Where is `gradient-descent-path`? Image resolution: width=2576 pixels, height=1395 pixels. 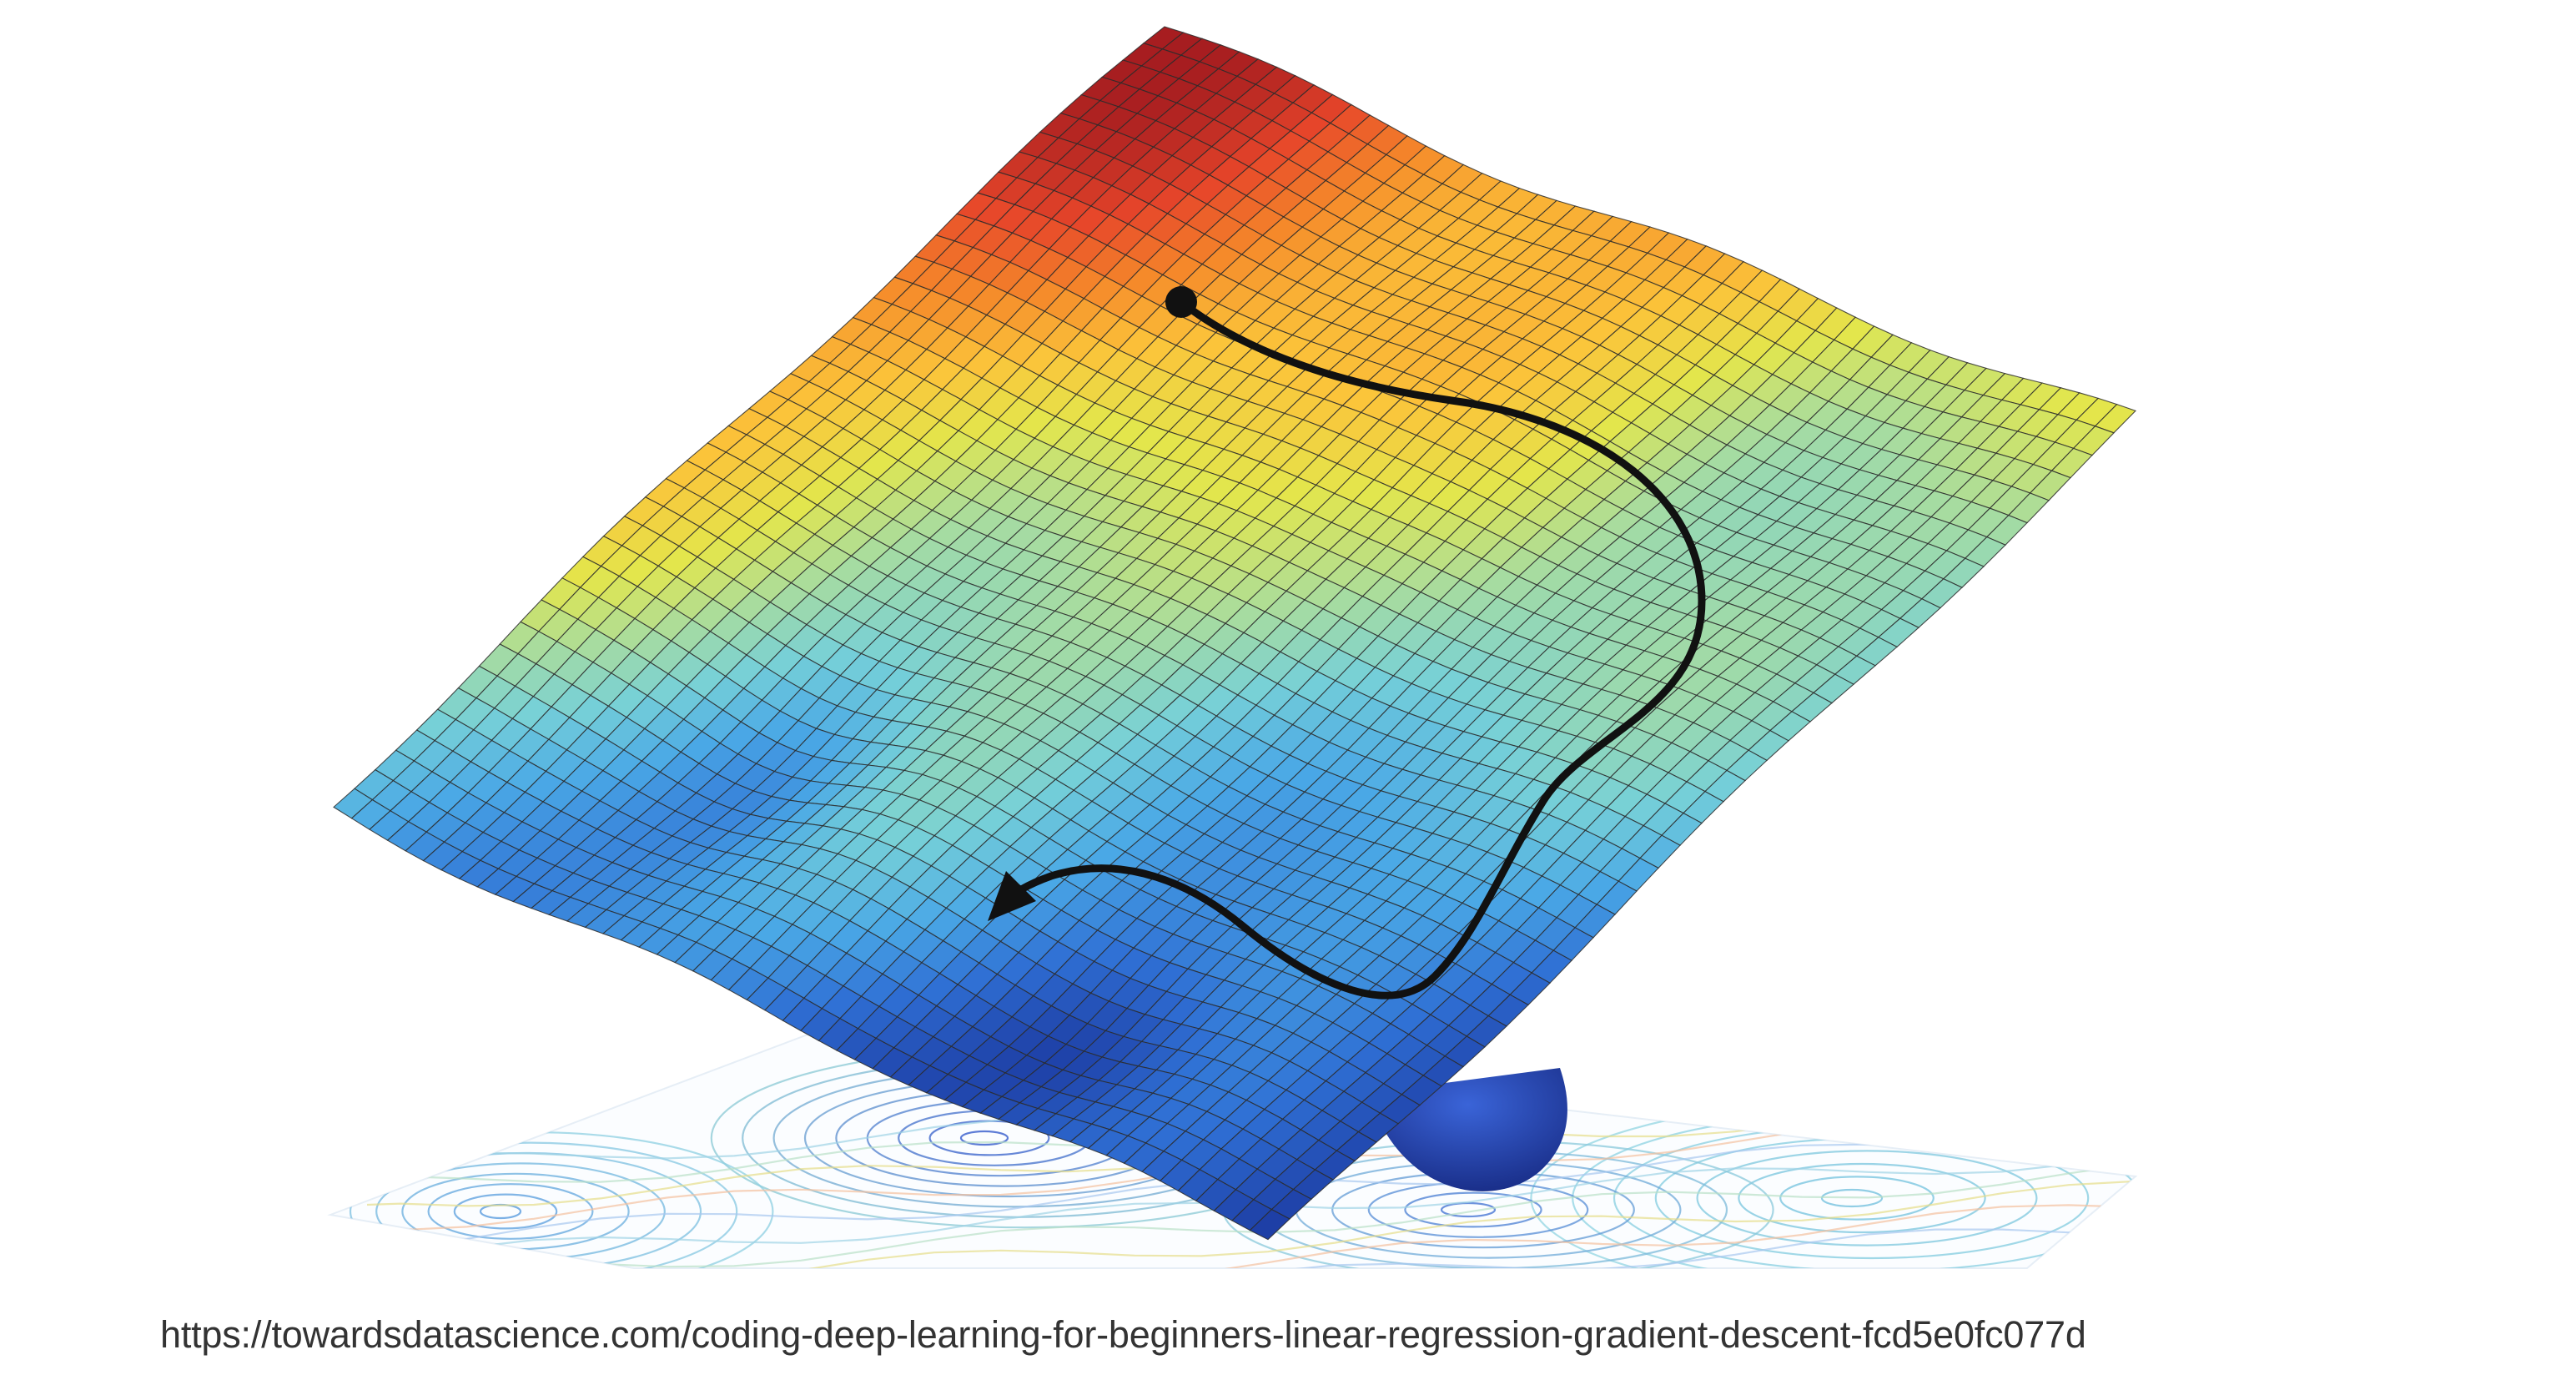
gradient-descent-path is located at coordinates (1347, 643).